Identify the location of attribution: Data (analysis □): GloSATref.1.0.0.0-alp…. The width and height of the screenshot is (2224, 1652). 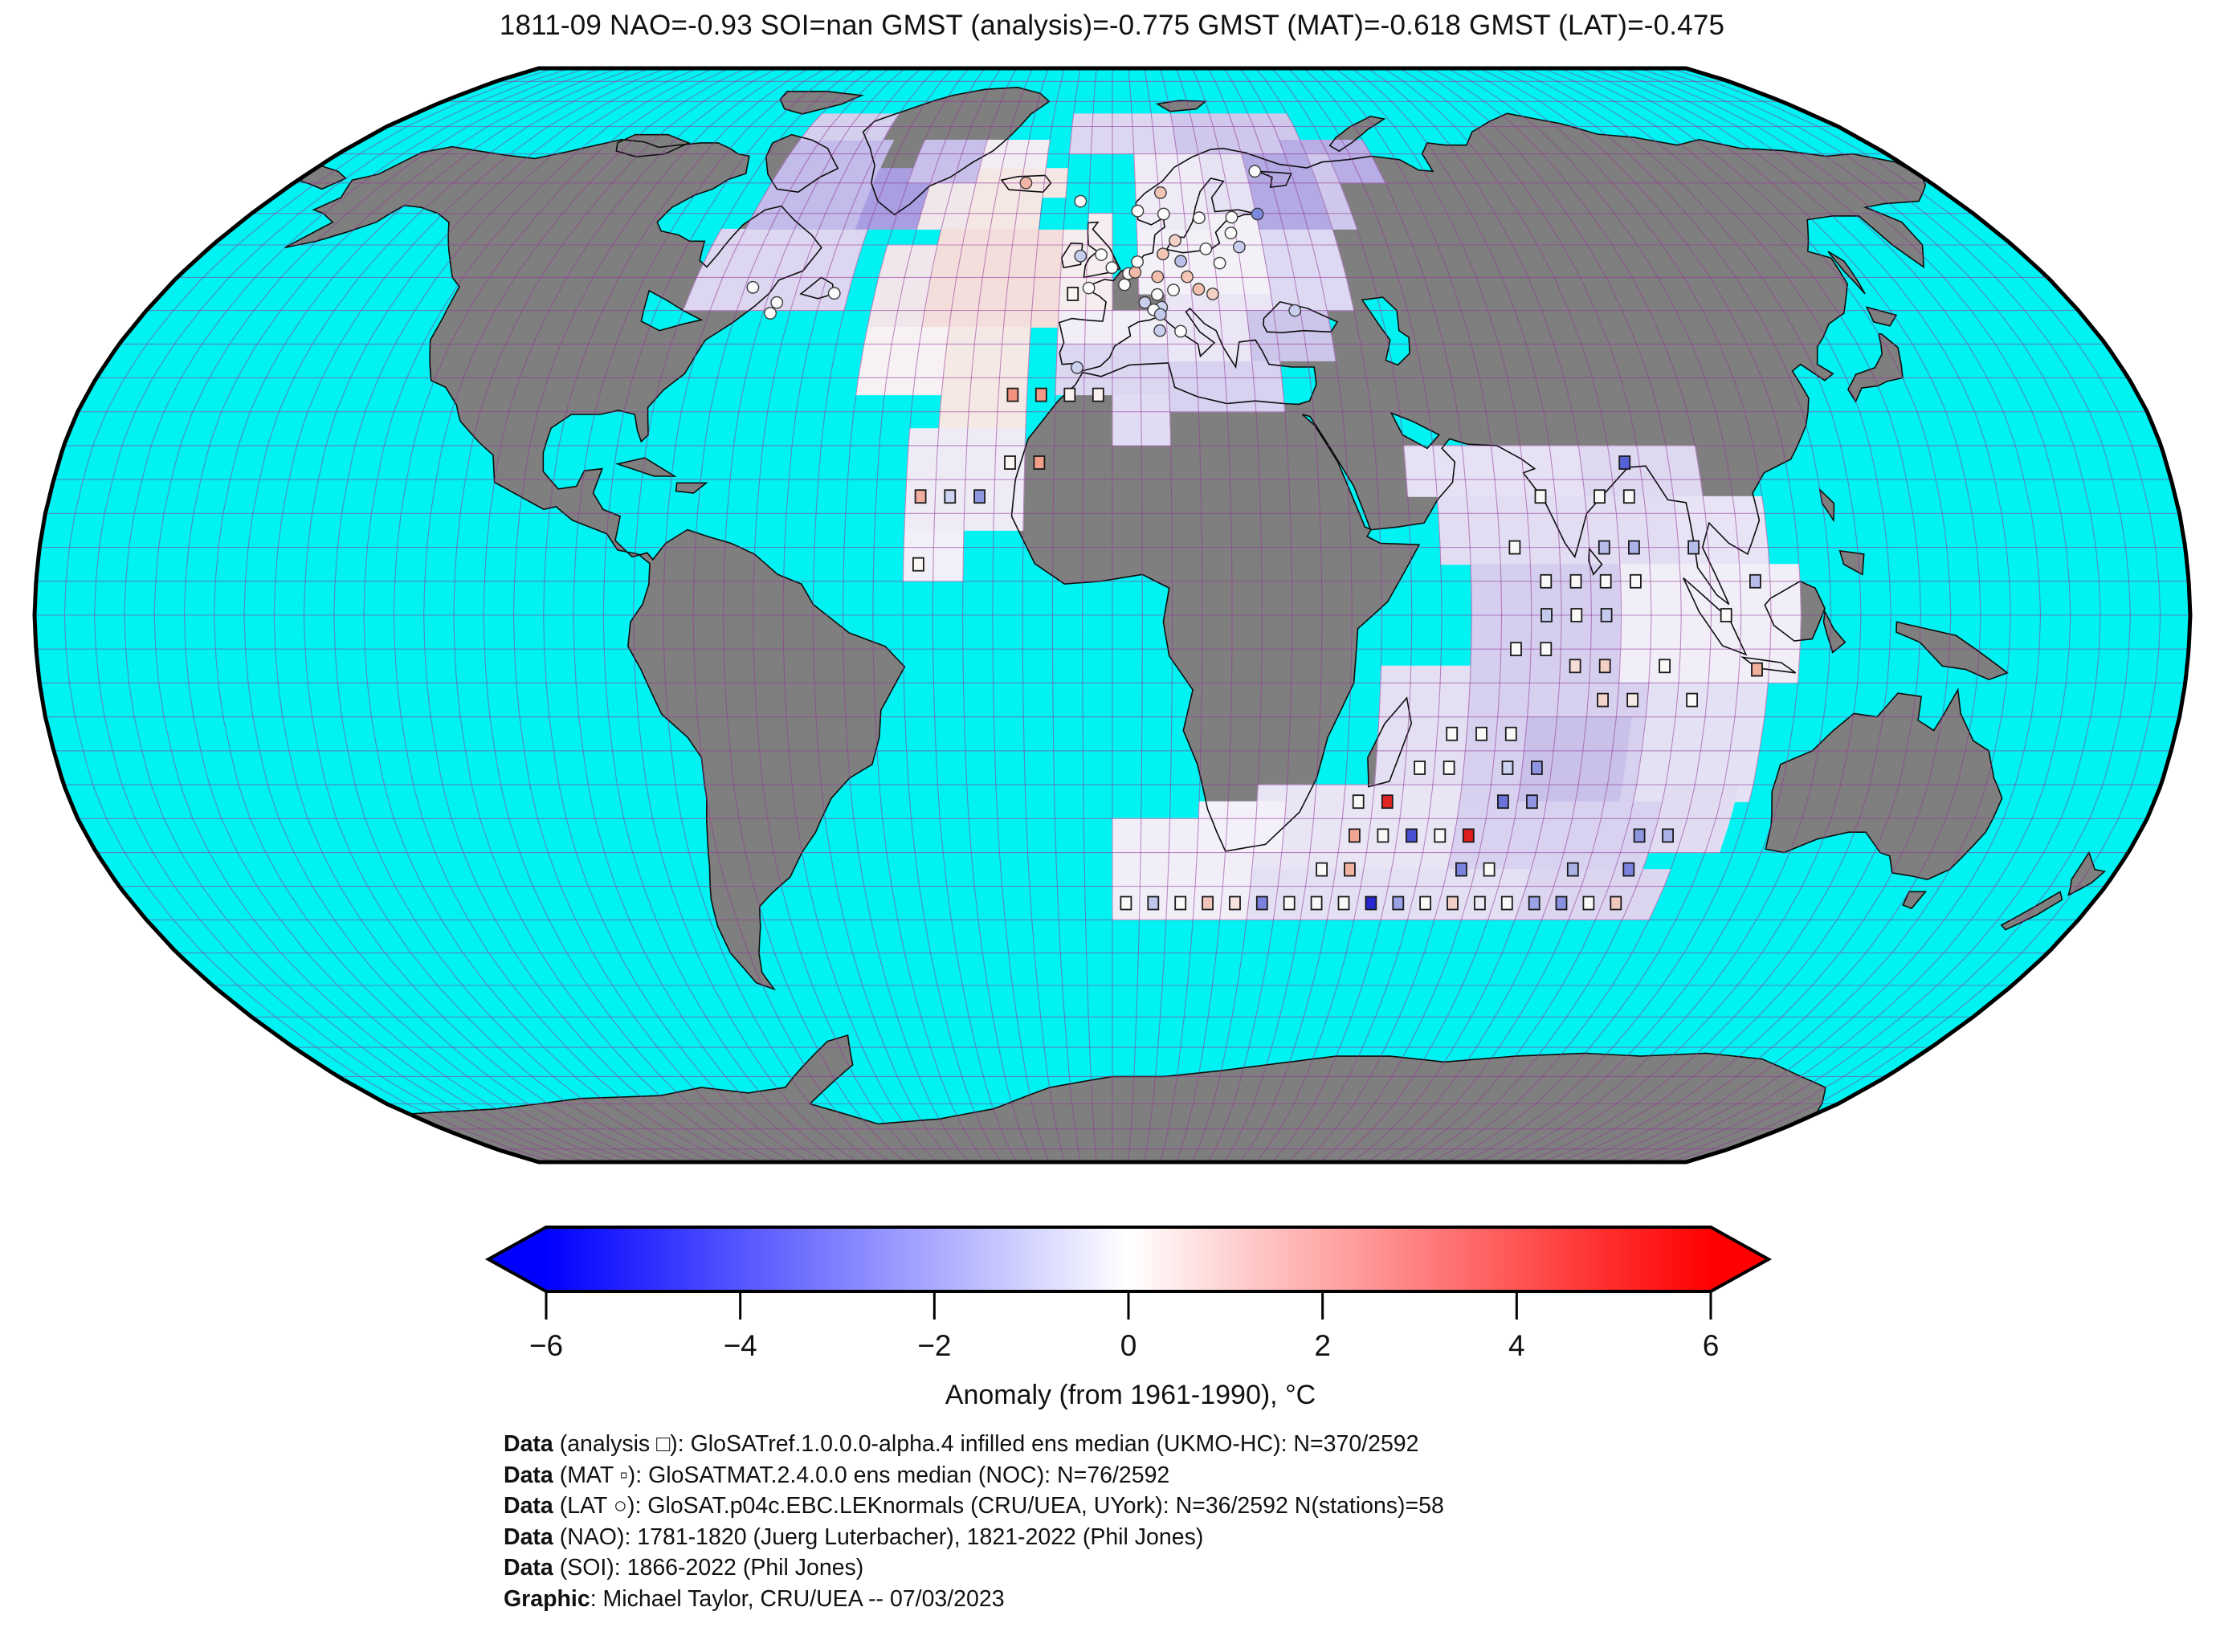
(974, 1521).